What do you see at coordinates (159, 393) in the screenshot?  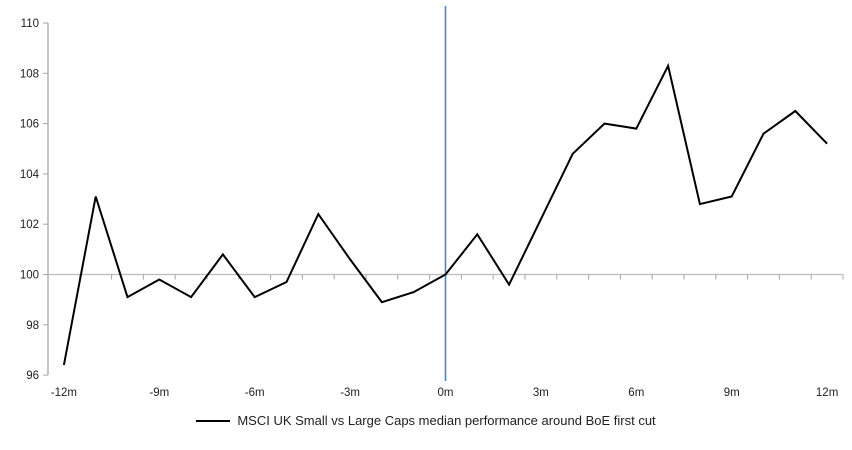 I see `x-tick-label: -9m` at bounding box center [159, 393].